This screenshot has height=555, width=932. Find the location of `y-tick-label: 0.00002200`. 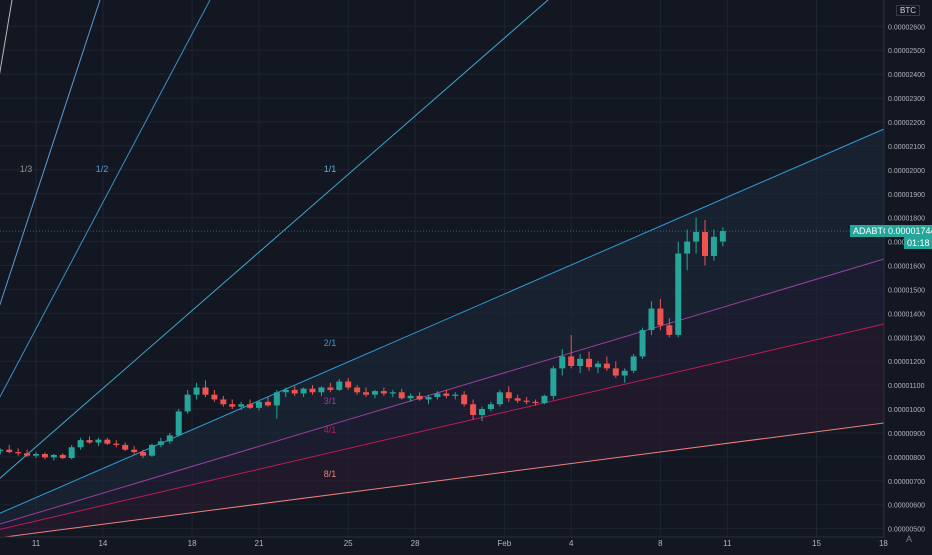

y-tick-label: 0.00002200 is located at coordinates (906, 123).